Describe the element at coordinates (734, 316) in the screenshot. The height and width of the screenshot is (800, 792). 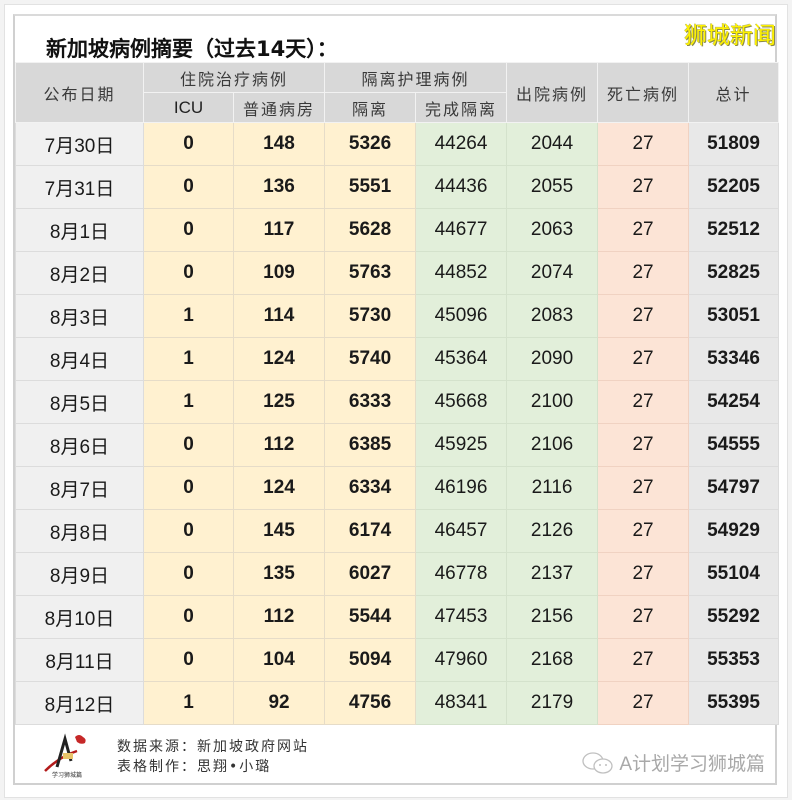
I see `cell-total: 53051` at that location.